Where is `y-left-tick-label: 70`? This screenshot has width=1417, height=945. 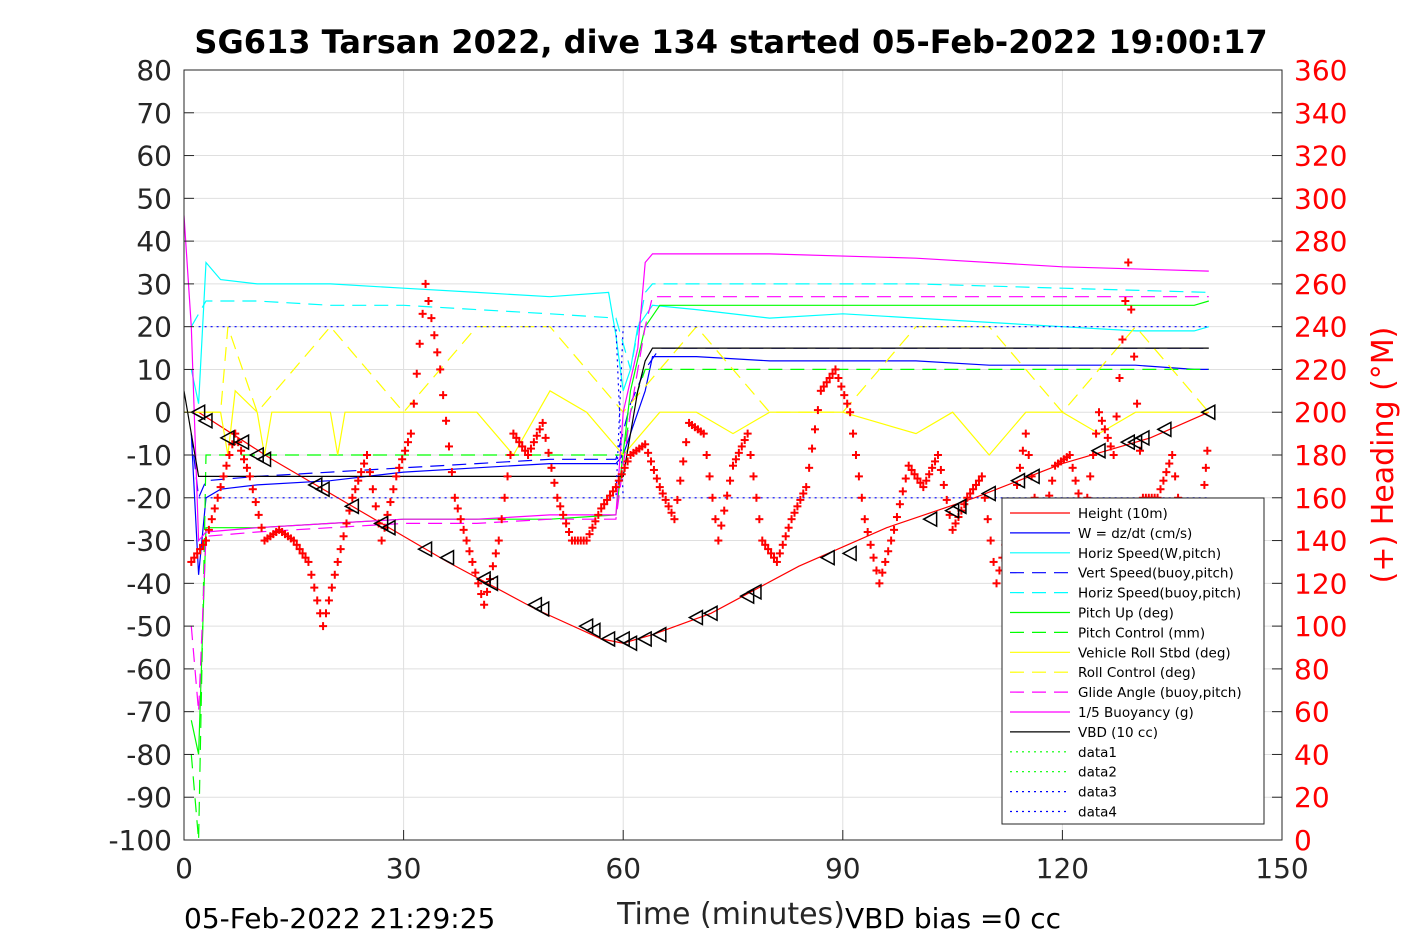
y-left-tick-label: 70 is located at coordinates (154, 113).